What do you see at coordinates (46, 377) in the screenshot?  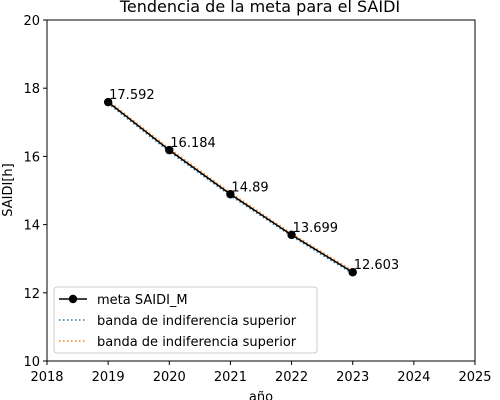 I see `x-tick-label: 2018` at bounding box center [46, 377].